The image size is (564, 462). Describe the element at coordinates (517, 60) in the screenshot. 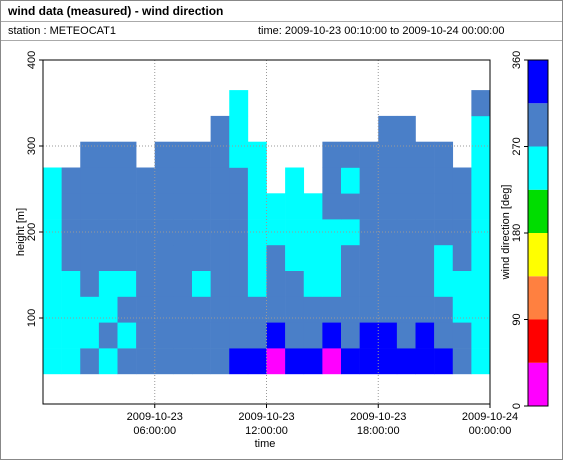

I see `colorbar-tick-label: 360` at that location.